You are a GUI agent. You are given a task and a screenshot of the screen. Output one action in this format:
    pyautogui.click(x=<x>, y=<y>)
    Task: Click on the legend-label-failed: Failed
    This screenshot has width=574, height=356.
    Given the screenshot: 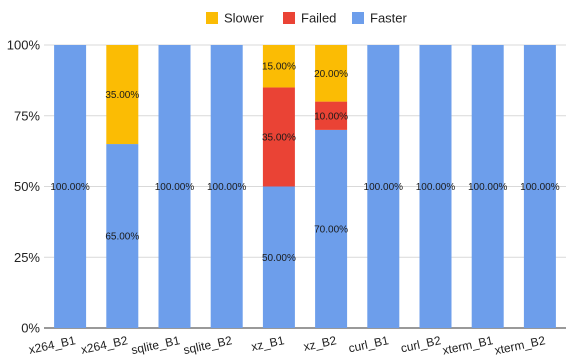 What is the action you would take?
    pyautogui.click(x=318, y=18)
    